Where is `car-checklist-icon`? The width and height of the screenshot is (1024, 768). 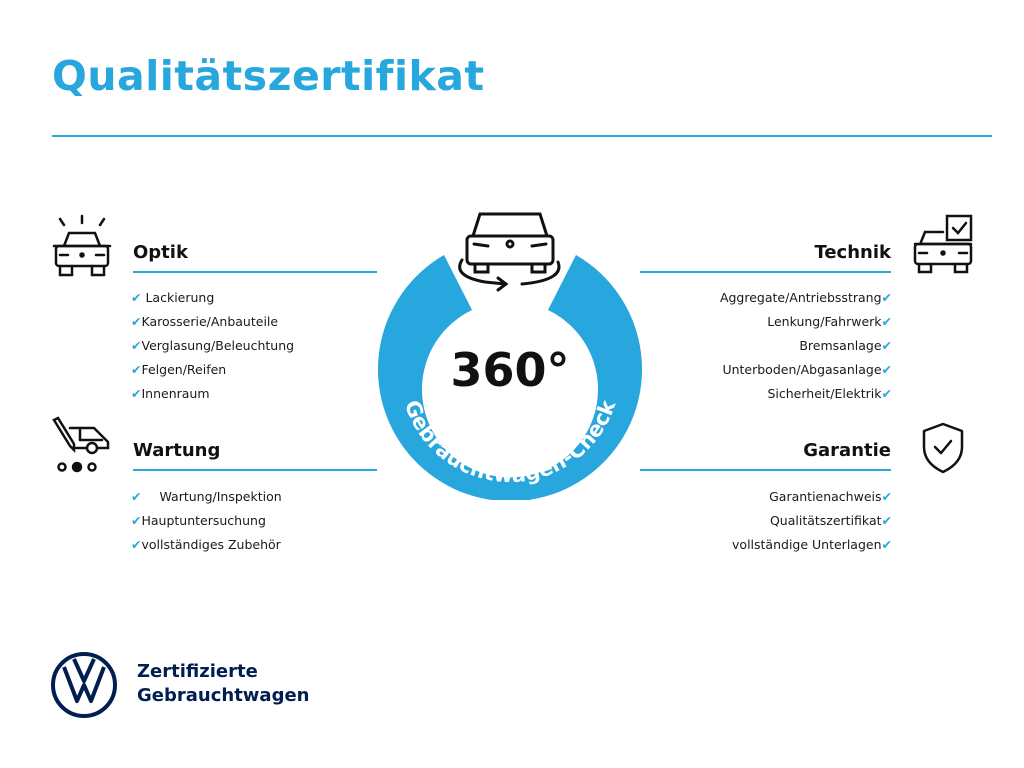 car-checklist-icon is located at coordinates (943, 245).